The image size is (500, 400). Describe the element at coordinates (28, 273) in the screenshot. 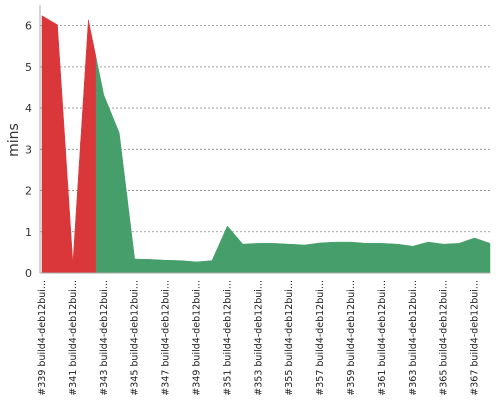

I see `y-tick-label: 0` at that location.